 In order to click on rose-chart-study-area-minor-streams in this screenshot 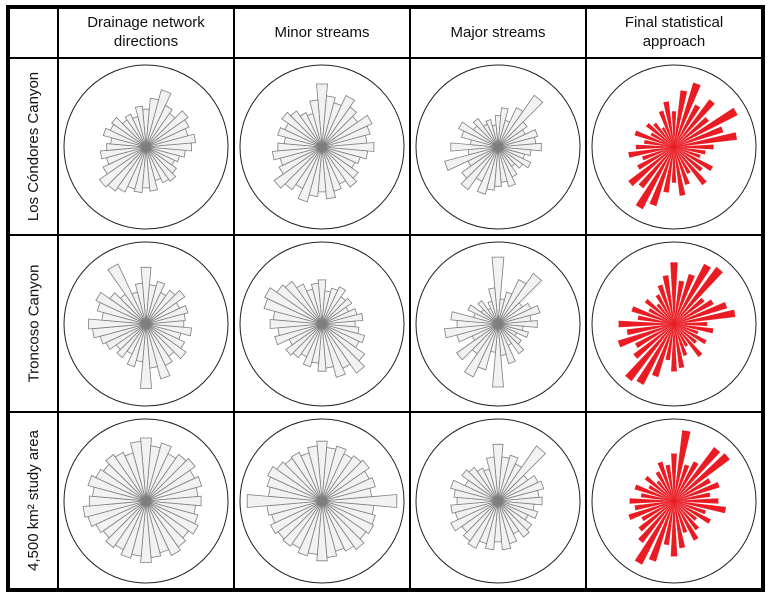, I will do `click(322, 500)`.